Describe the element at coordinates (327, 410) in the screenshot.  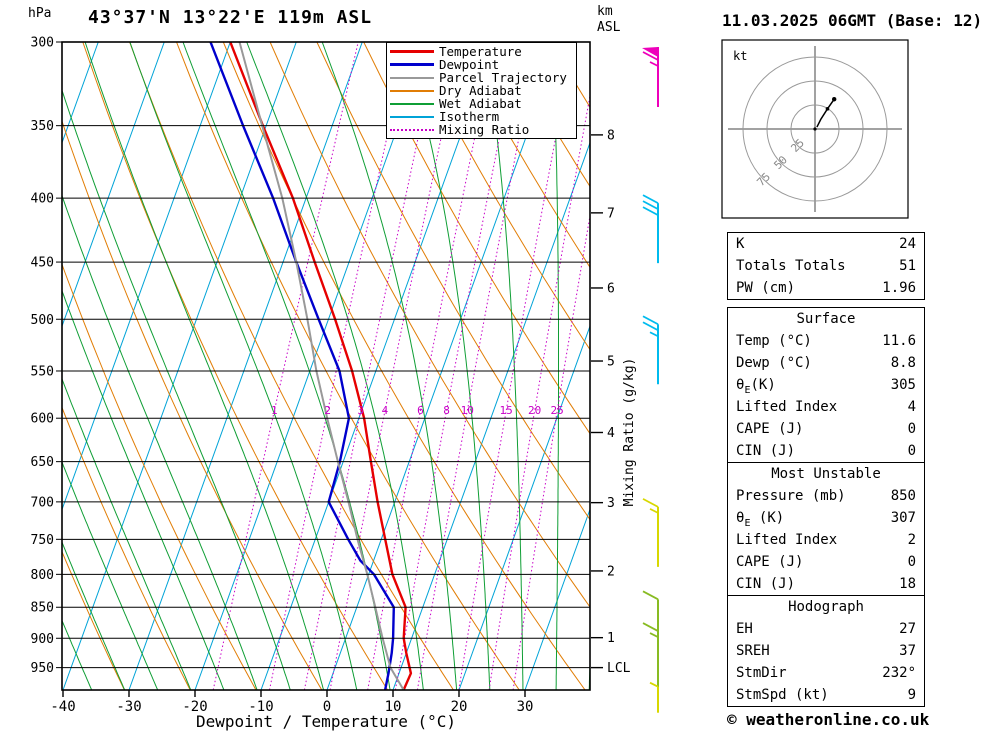
I see `mixing-ratio-label: 2` at that location.